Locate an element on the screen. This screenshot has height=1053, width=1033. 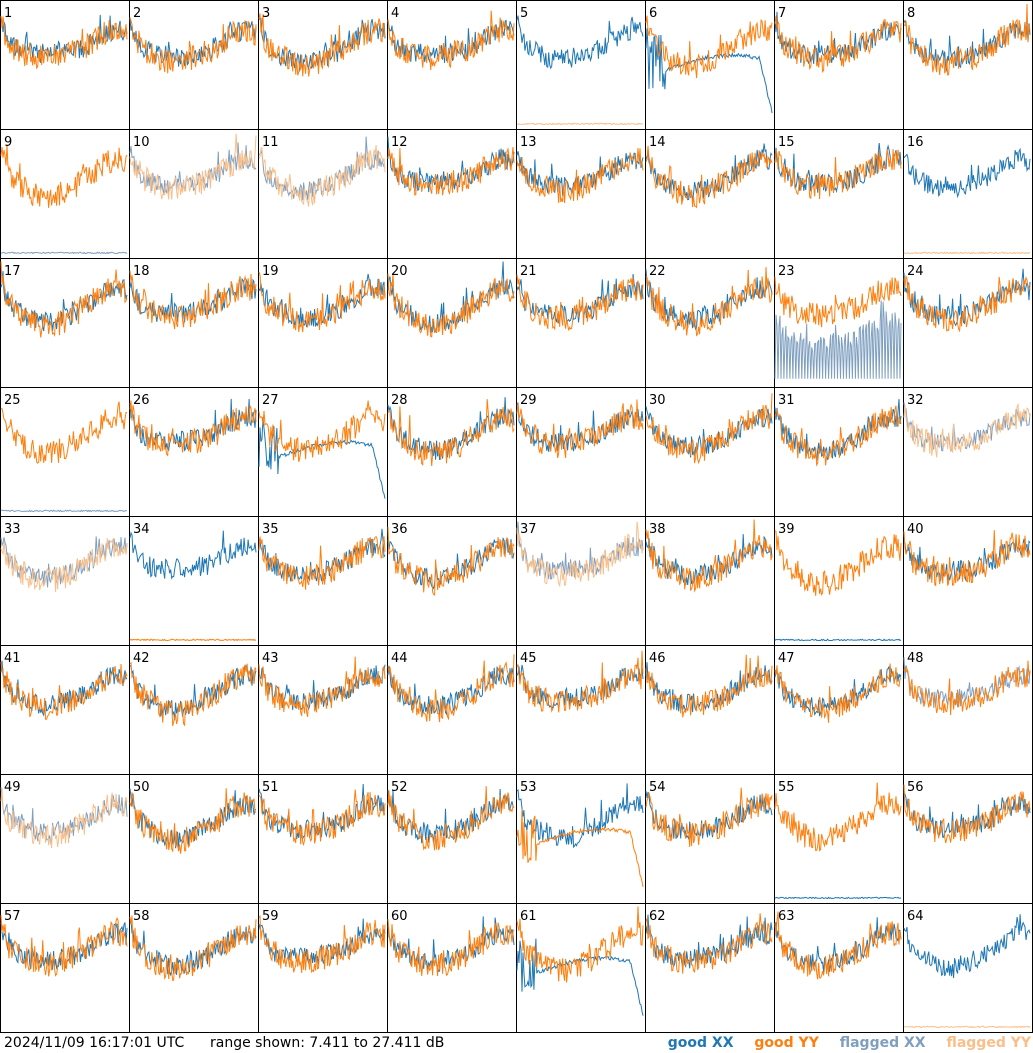
tile-9: 9 is located at coordinates (65, 194).